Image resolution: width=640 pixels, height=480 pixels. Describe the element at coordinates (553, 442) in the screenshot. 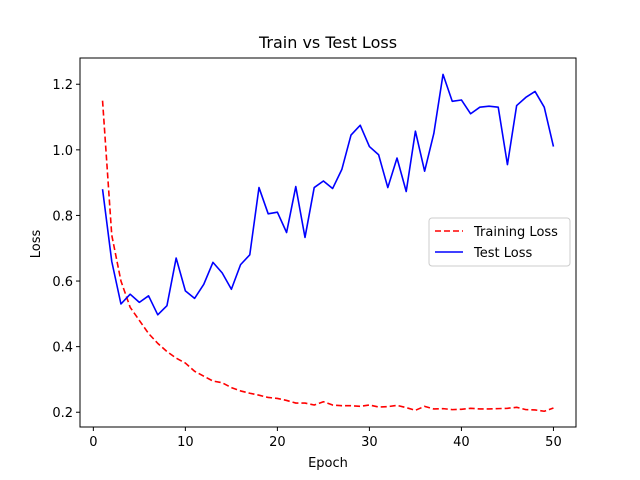

I see `x-tick-label: 50` at that location.